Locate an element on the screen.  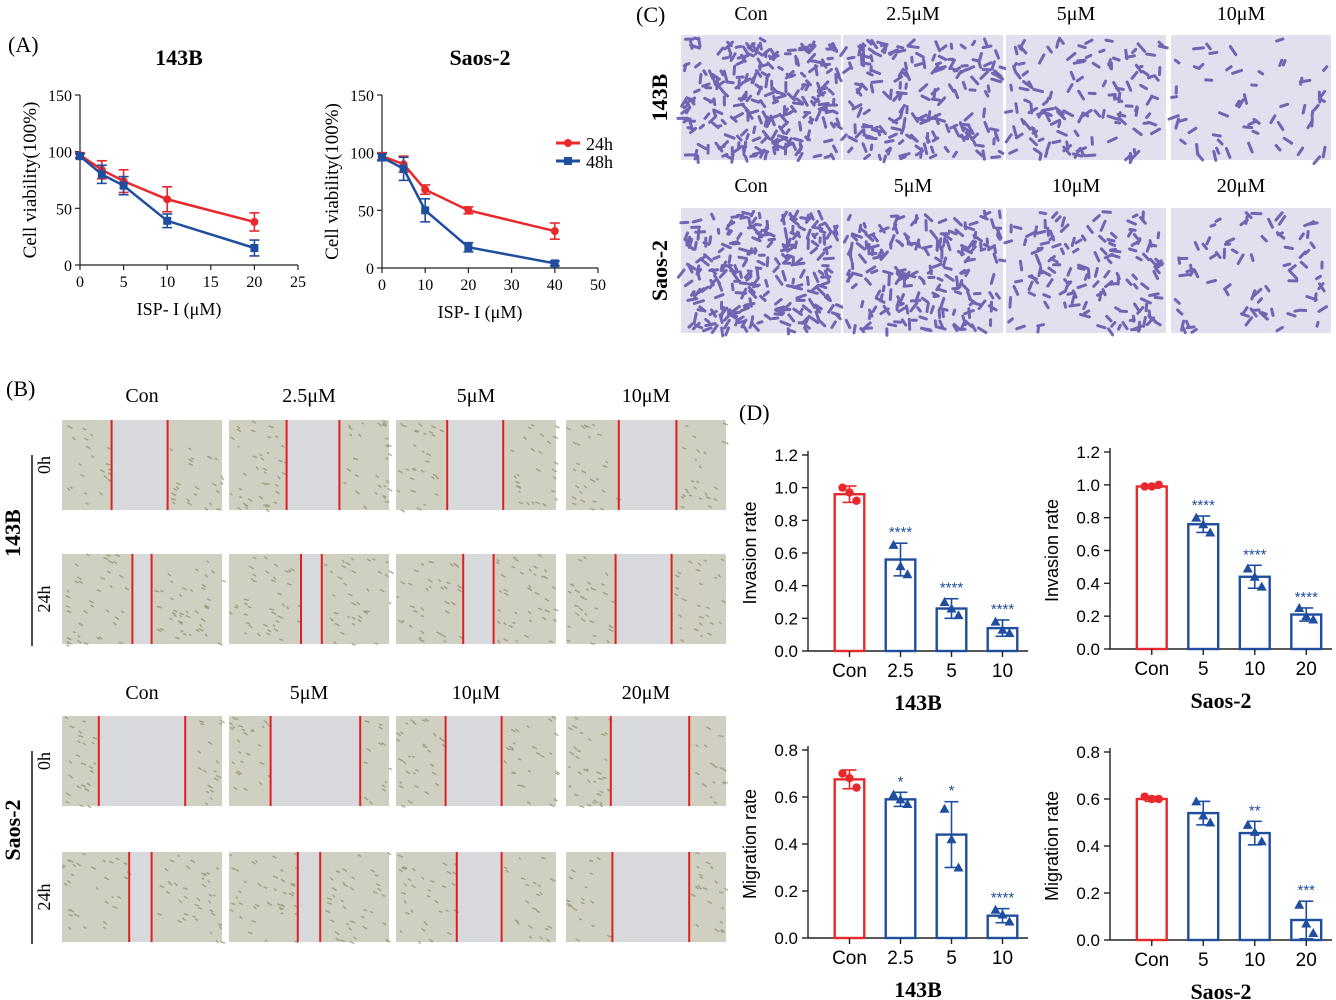
x-axis-label: ISP- I (μM) is located at coordinates (480, 312).